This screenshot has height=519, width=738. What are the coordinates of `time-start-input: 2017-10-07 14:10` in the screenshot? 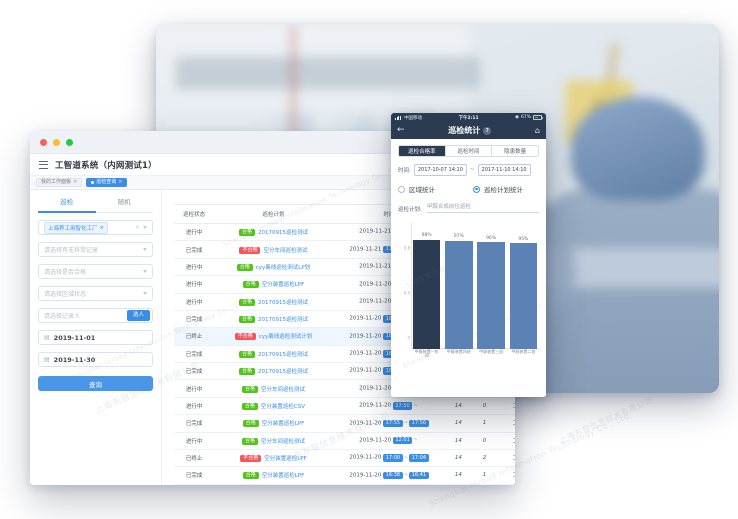 It's located at (440, 170).